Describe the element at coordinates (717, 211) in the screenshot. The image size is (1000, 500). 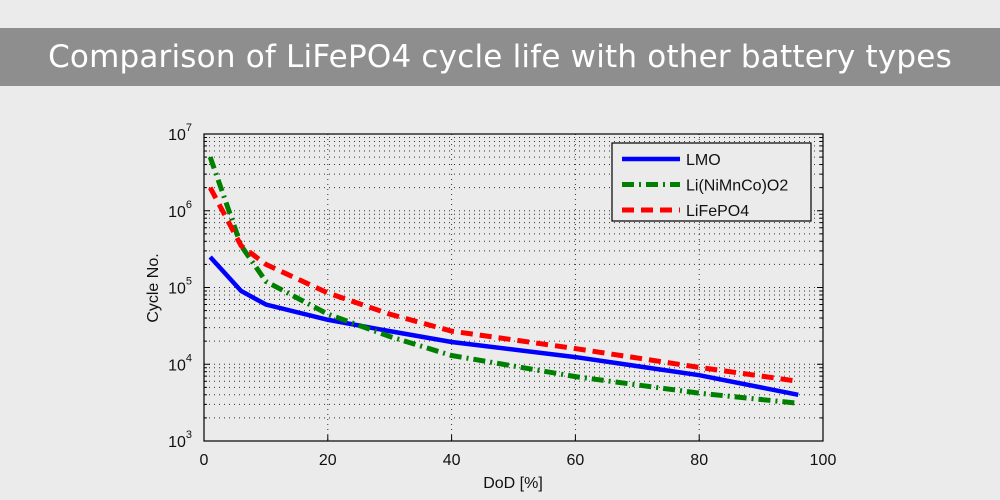
I see `legend-label: LiFePO4` at that location.